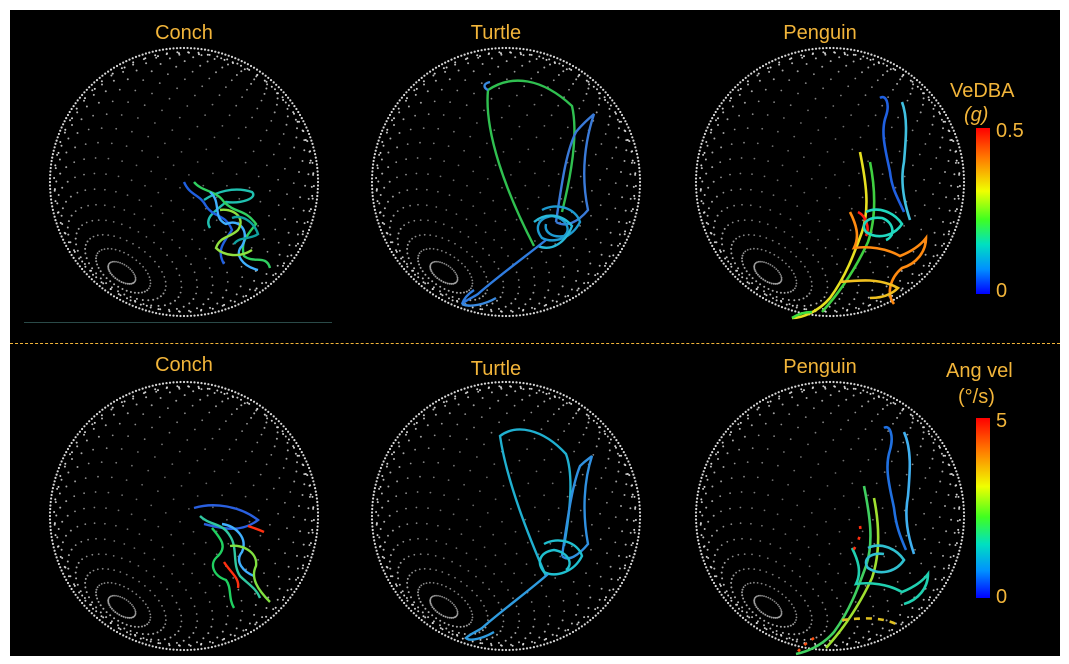  Describe the element at coordinates (983, 508) in the screenshot. I see `colorbar-angvel` at that location.